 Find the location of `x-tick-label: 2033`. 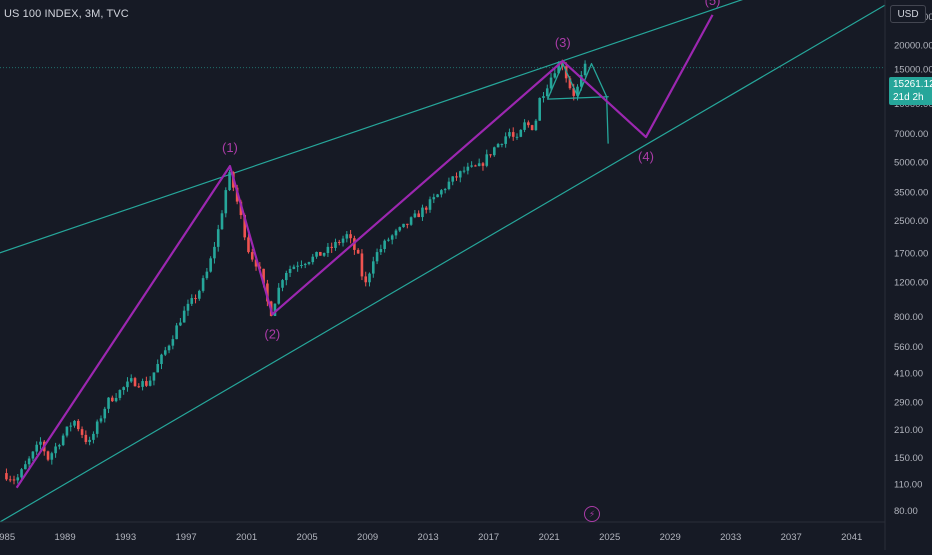

x-tick-label: 2033 is located at coordinates (730, 537).